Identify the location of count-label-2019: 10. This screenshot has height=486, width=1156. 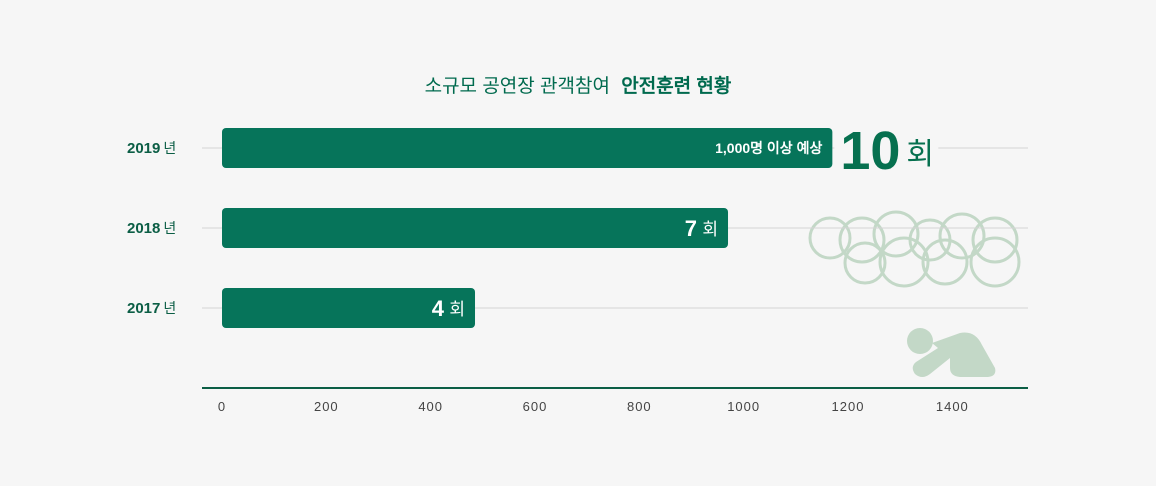
(870, 151).